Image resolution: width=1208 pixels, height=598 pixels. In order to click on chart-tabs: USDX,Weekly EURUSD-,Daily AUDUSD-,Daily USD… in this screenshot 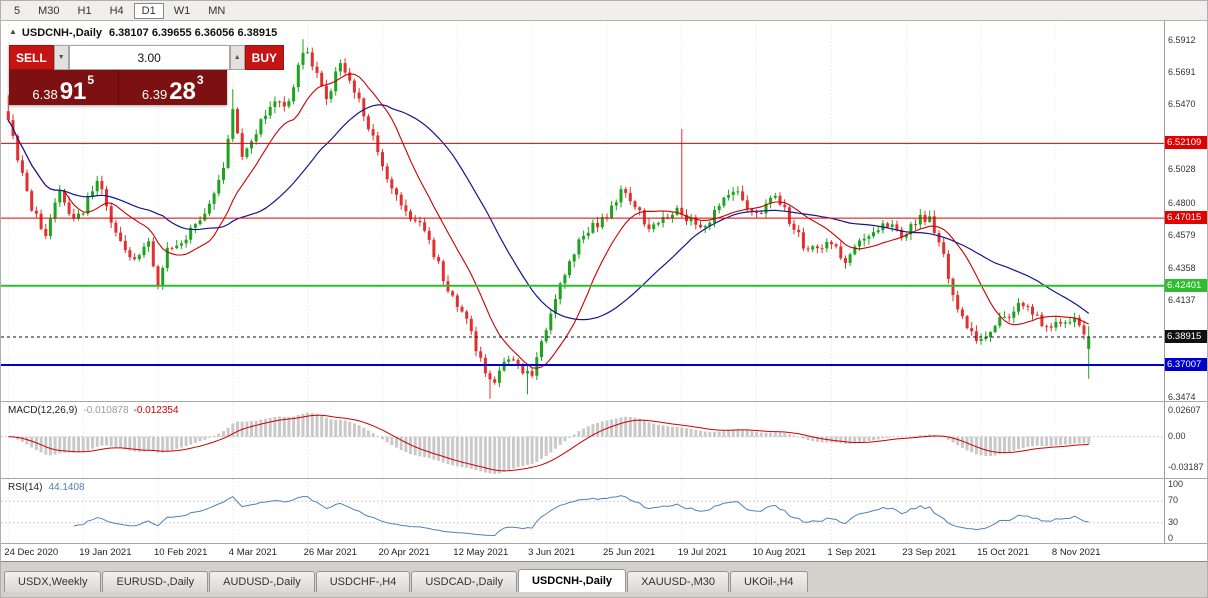, I will do `click(406, 580)`.